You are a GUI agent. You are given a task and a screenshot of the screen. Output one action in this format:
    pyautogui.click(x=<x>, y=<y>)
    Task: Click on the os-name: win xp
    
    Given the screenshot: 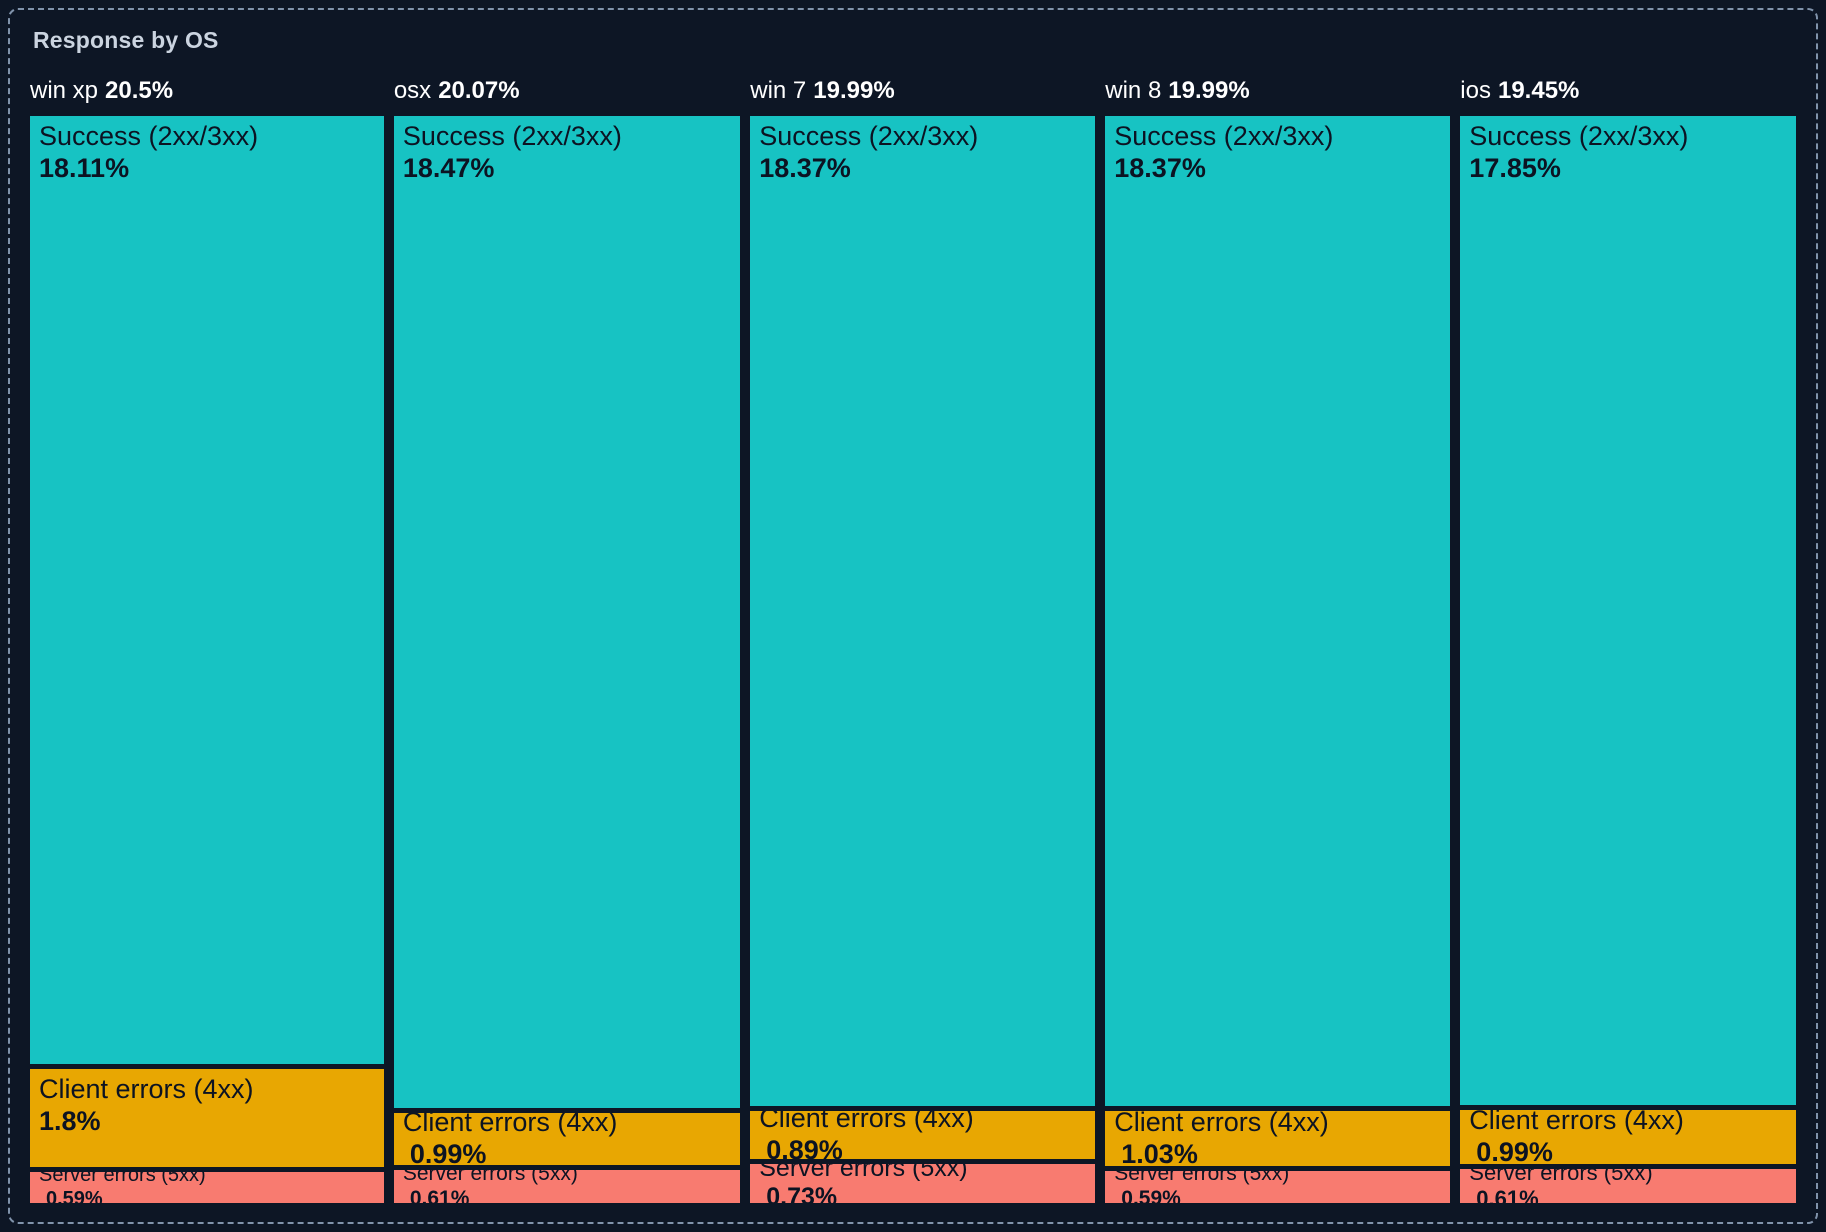 What is the action you would take?
    pyautogui.click(x=64, y=91)
    